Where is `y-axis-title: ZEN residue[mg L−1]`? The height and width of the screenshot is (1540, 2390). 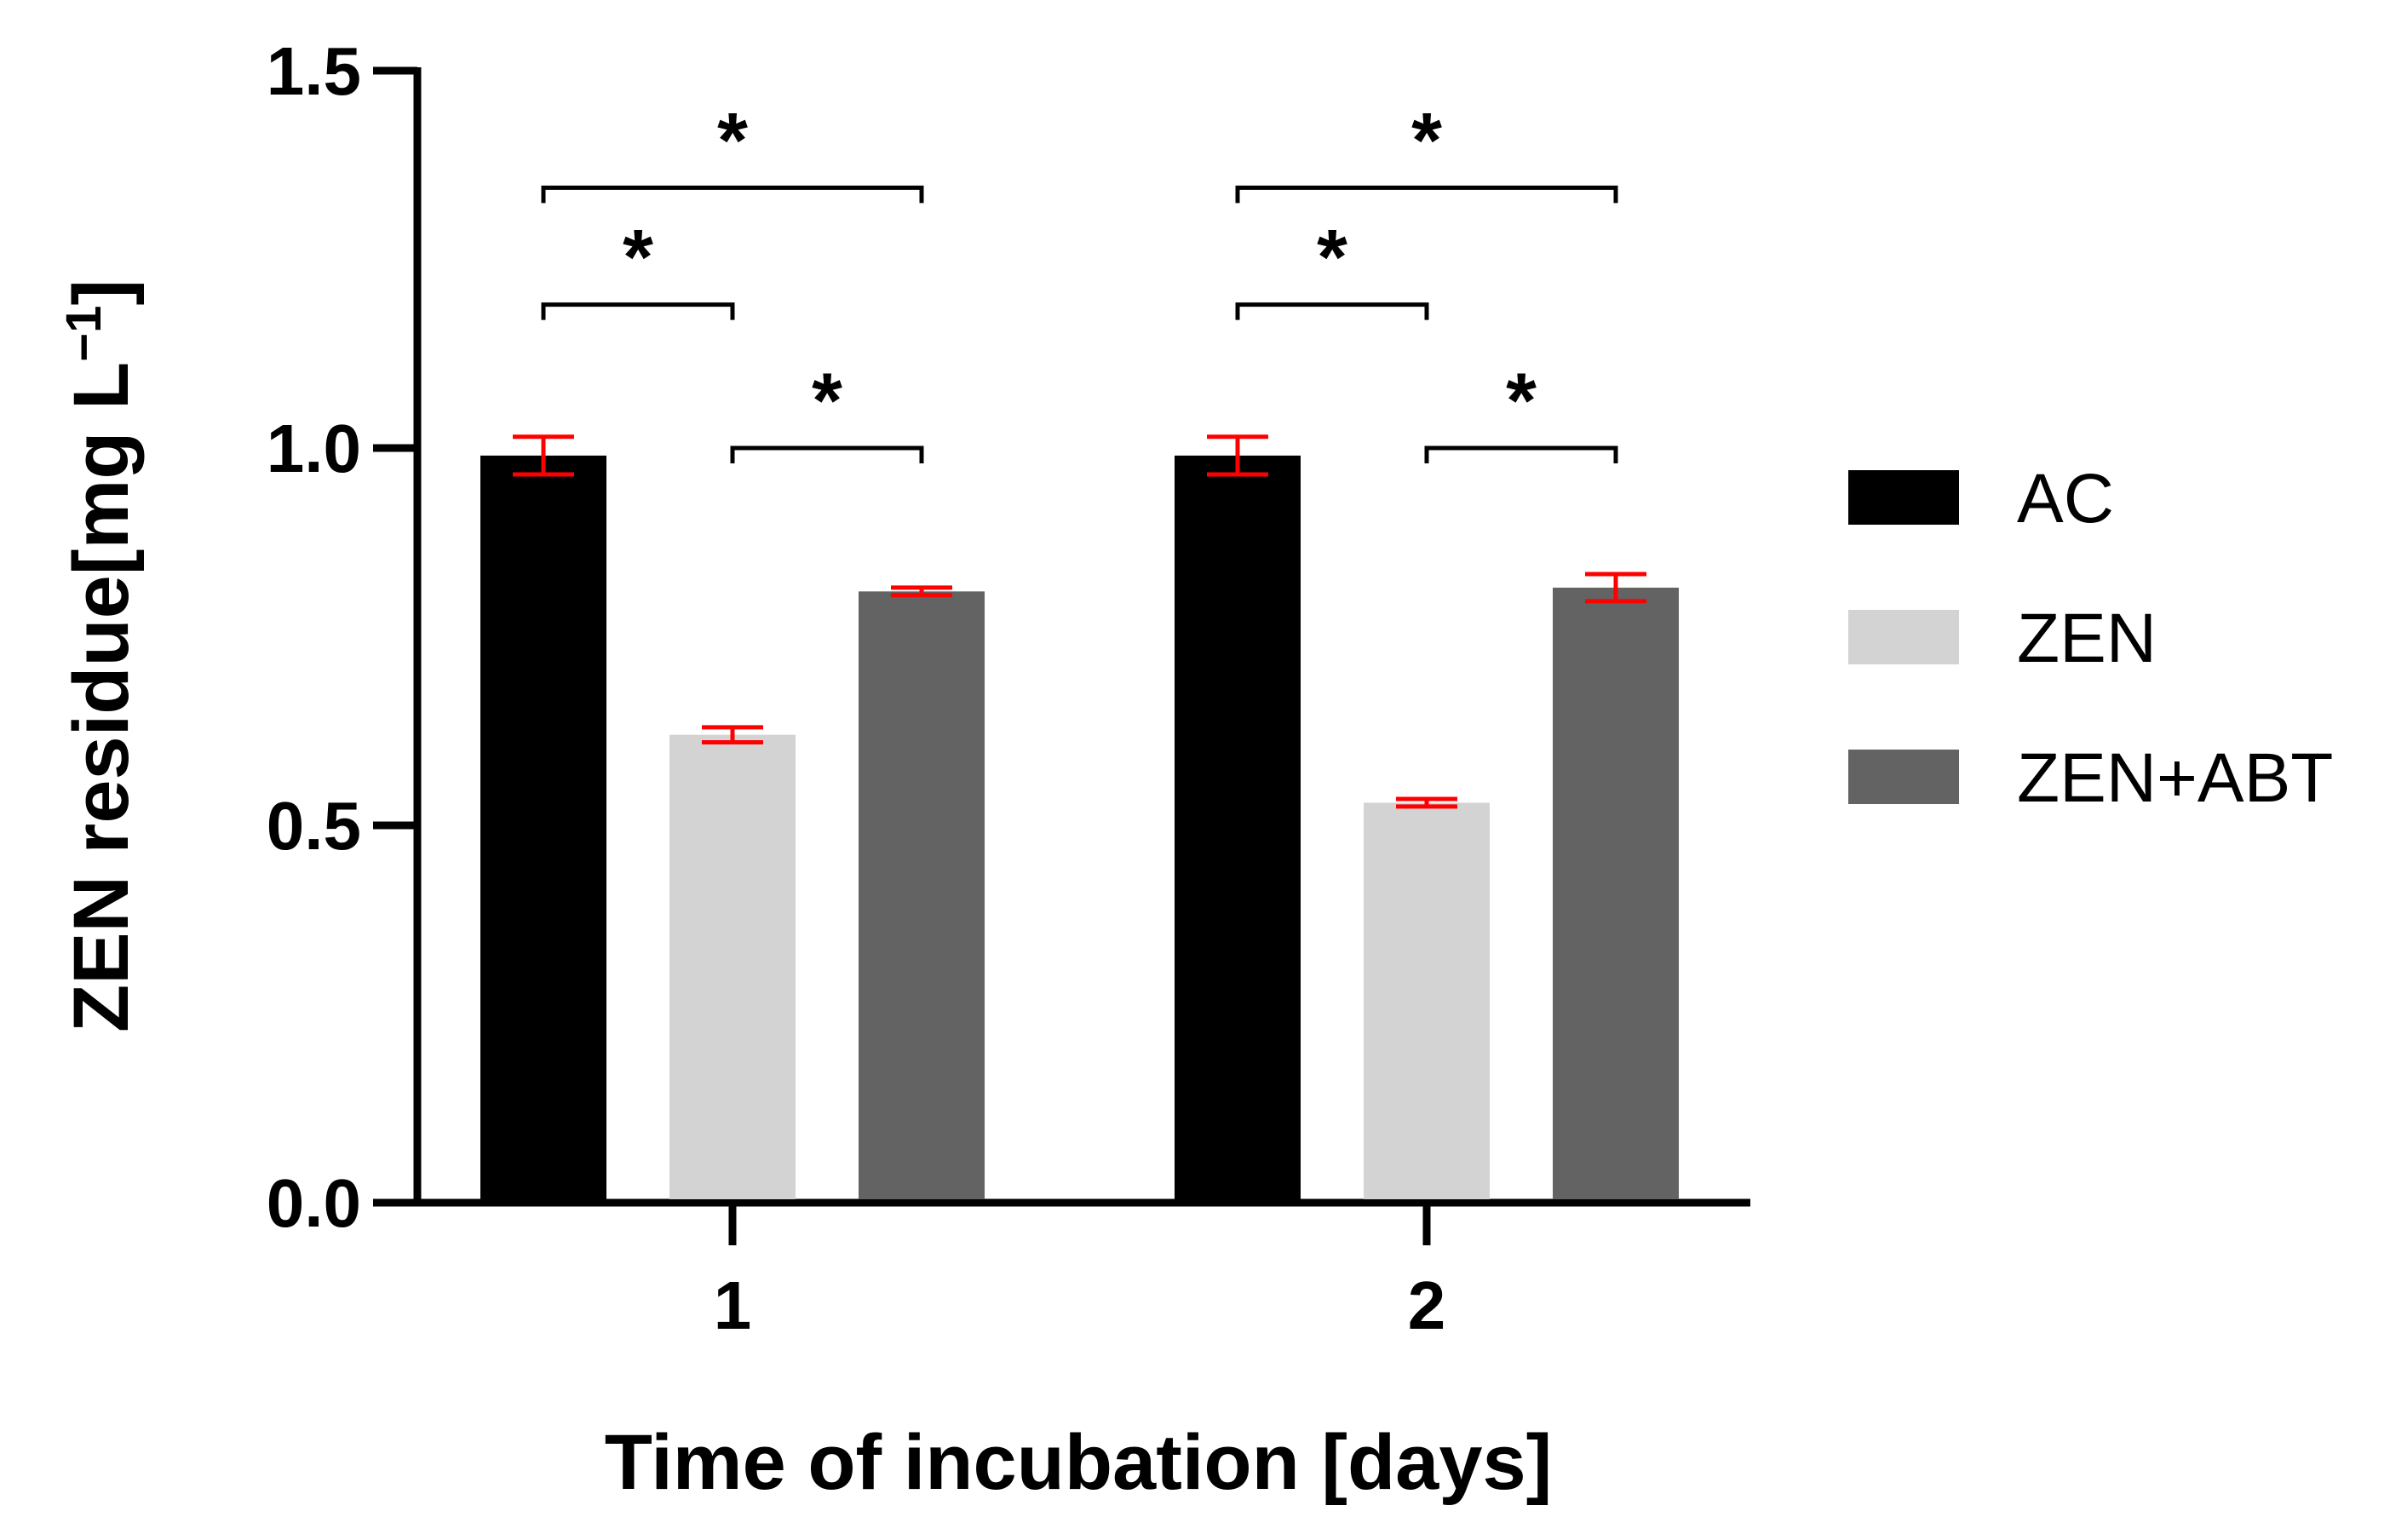
y-axis-title: ZEN residue[mg L−1] is located at coordinates (101, 655).